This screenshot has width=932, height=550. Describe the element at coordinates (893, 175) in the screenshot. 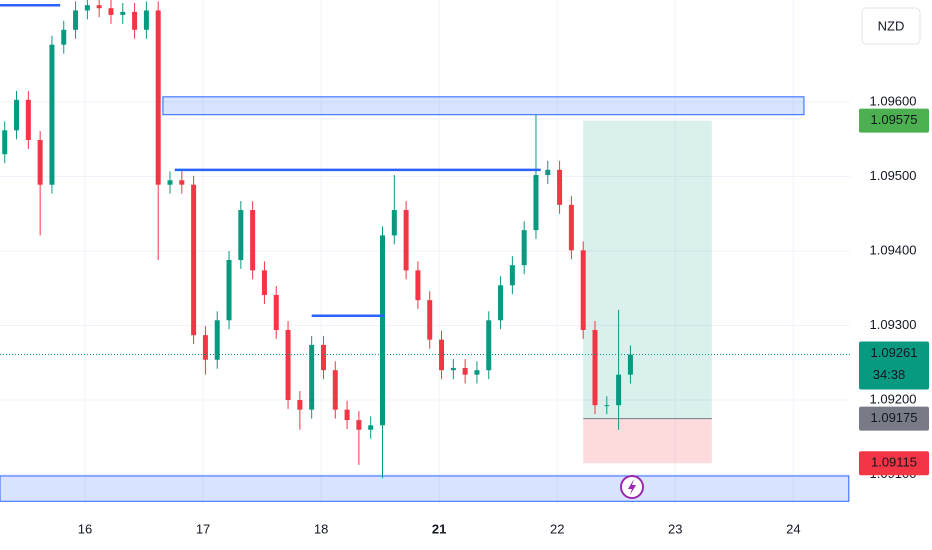

I see `y-tick-label: 1.09500` at that location.